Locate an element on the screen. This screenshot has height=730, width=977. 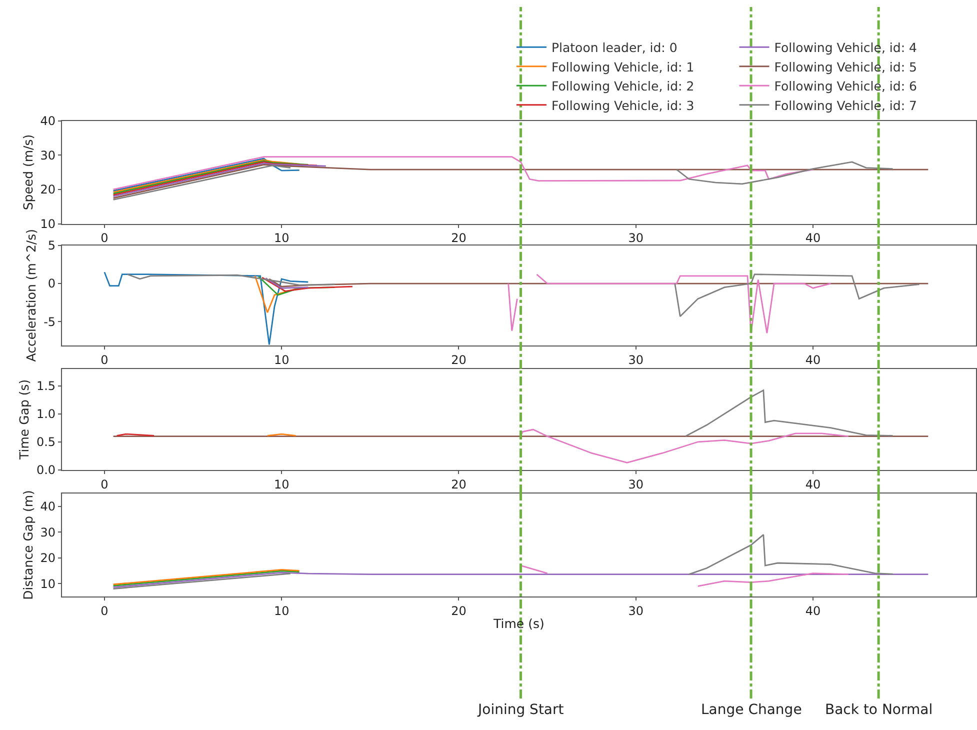
y-axis-title: Speed (m/s) is located at coordinates (28, 172).